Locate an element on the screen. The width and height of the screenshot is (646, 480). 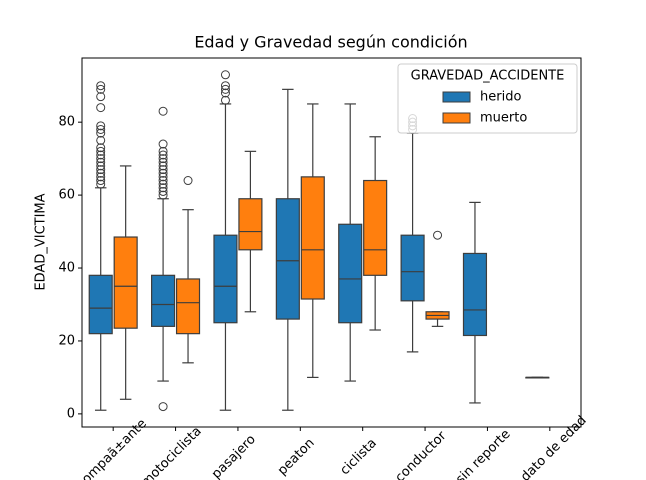
y-tick-label: 20 is located at coordinates (66, 340).